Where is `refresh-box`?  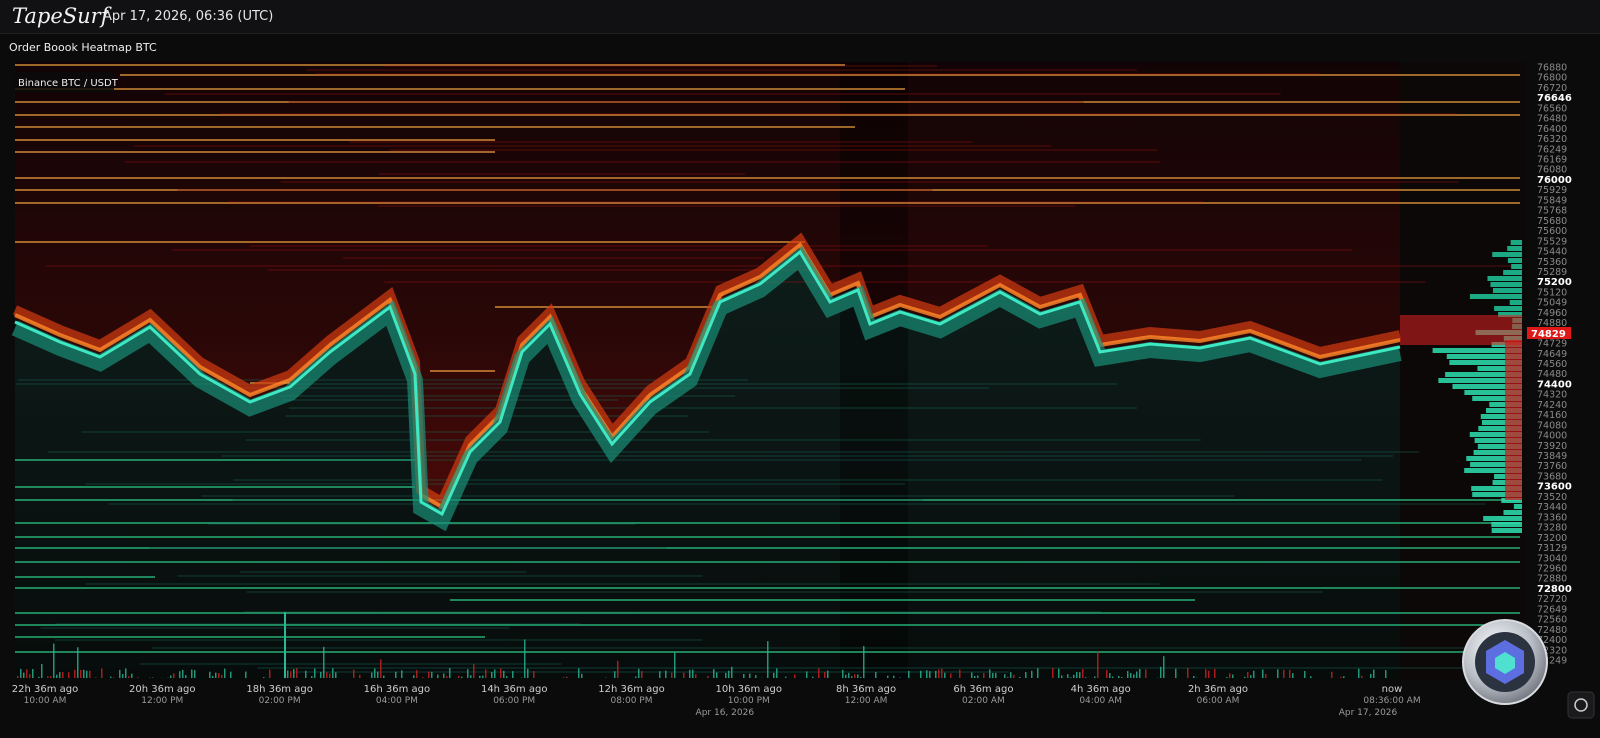
refresh-box is located at coordinates (1581, 705).